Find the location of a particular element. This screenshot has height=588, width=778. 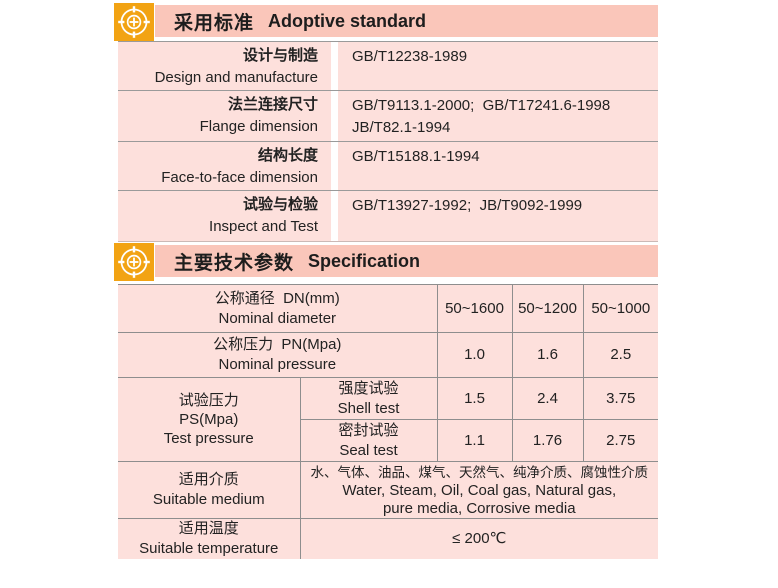

section-title-zh: 主要技术参数 is located at coordinates (234, 263).